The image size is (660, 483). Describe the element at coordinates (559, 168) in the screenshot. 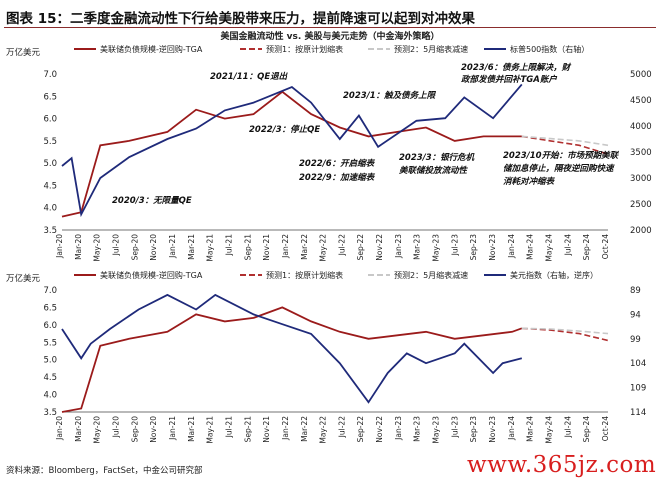

I see `annotation: 储加息停止，隔夜逆回购快速` at that location.